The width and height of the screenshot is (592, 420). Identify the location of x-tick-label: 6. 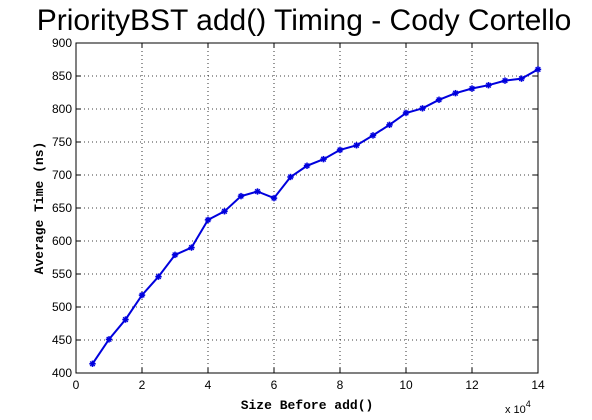
(274, 385).